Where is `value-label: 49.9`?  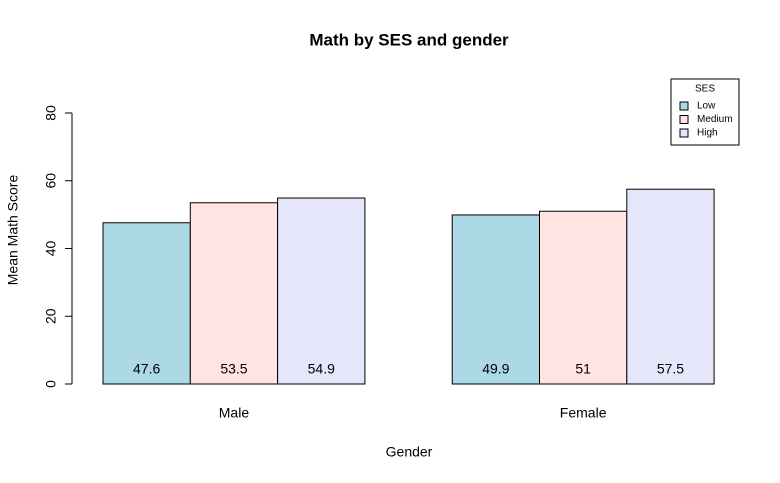
value-label: 49.9 is located at coordinates (495, 369).